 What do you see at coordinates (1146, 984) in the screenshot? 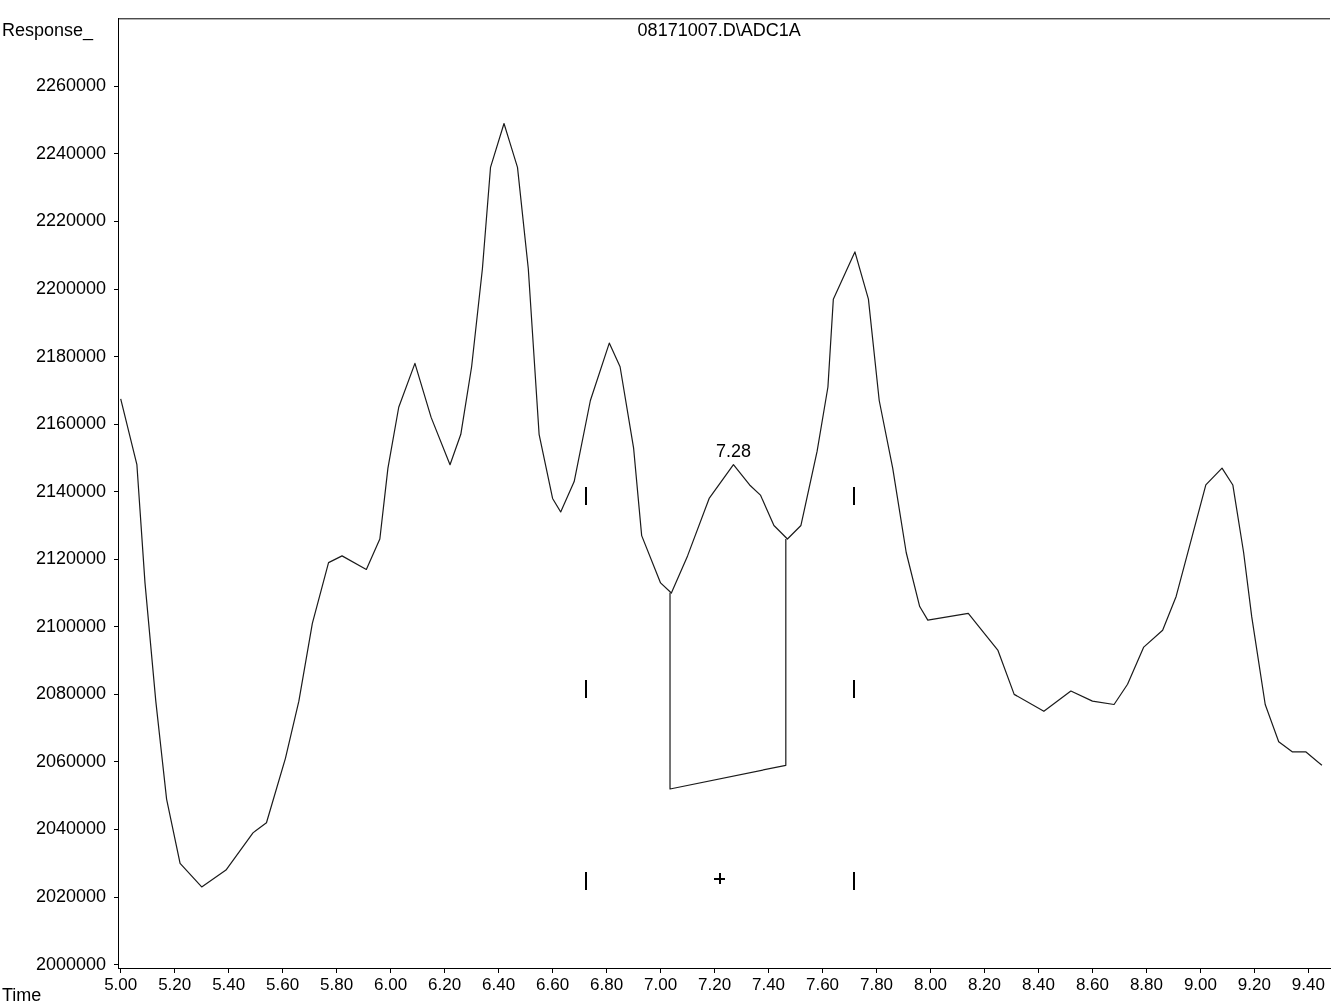
I see `x-tick-label: 8.80` at bounding box center [1146, 984].